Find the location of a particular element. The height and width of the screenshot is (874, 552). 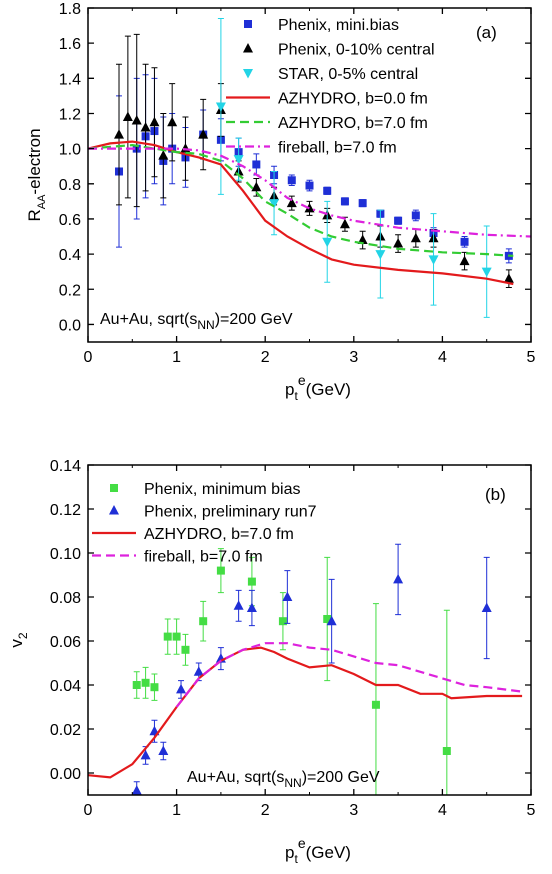

panel-a-legend-label-azhydro-b-7-0-fm: AZHYDRO, b=7.0 fm is located at coordinates (353, 123).